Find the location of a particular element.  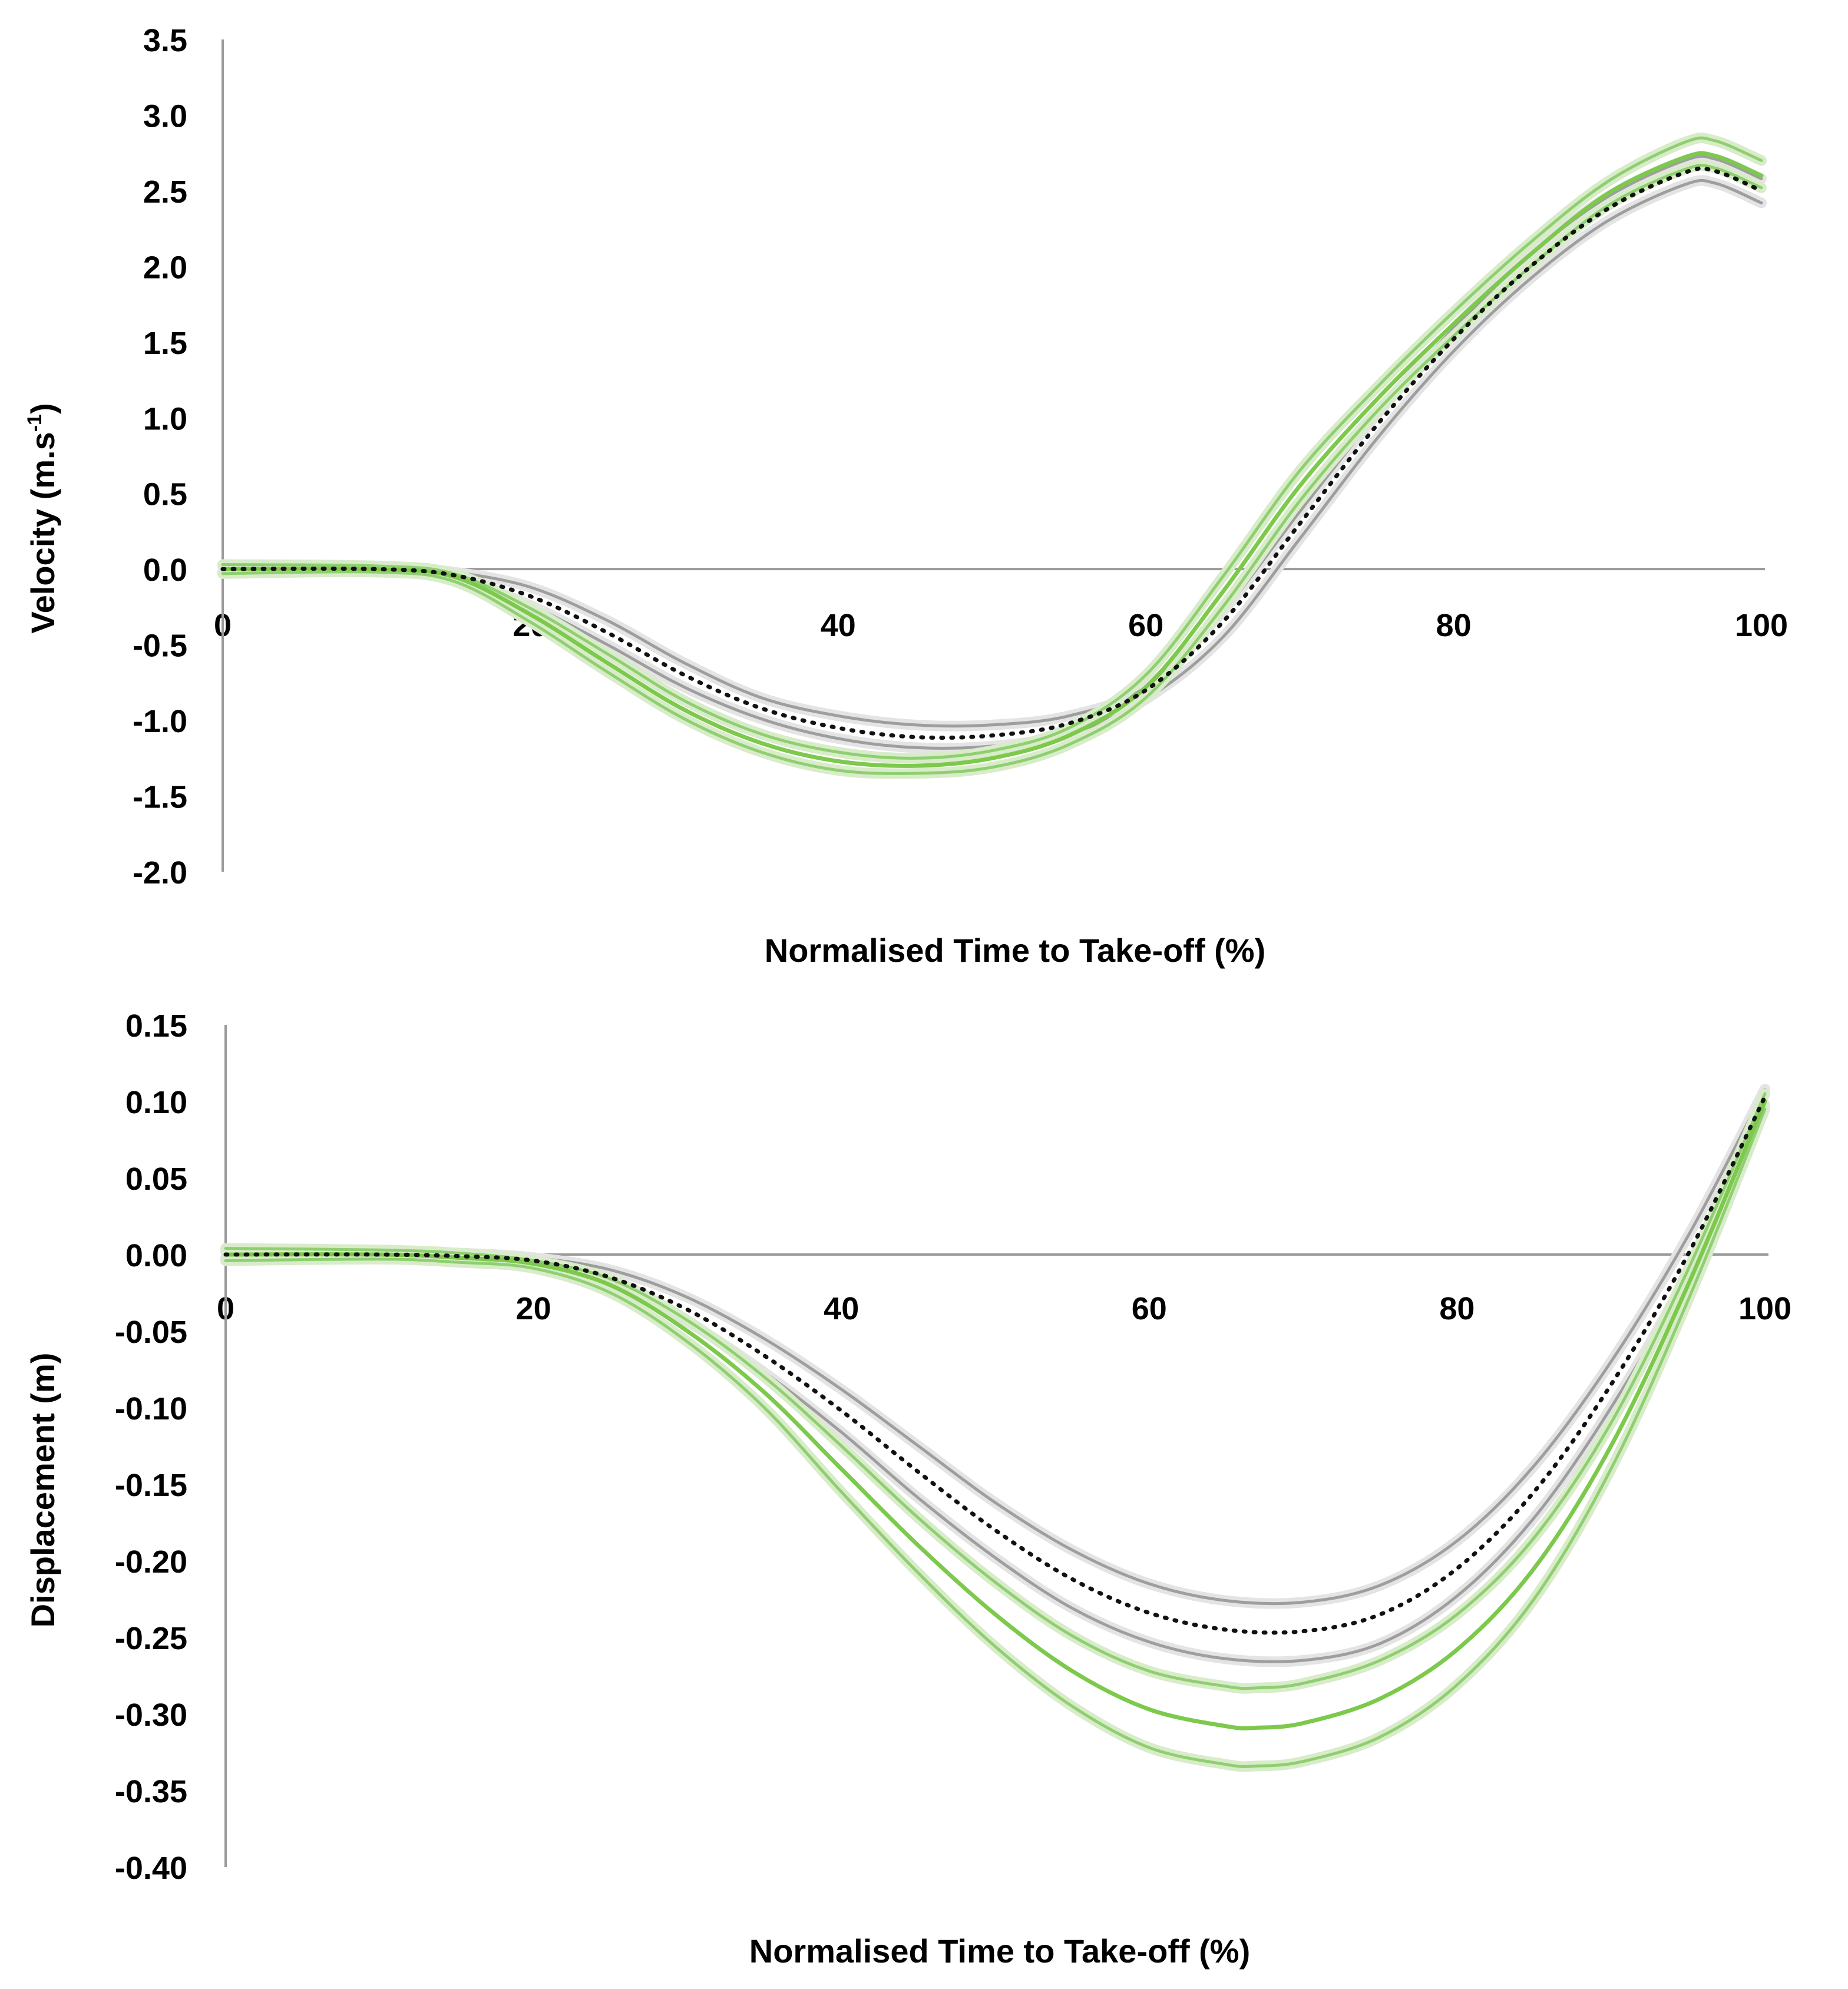

velocity-y-tick-label: -1.0 is located at coordinates (160, 721).